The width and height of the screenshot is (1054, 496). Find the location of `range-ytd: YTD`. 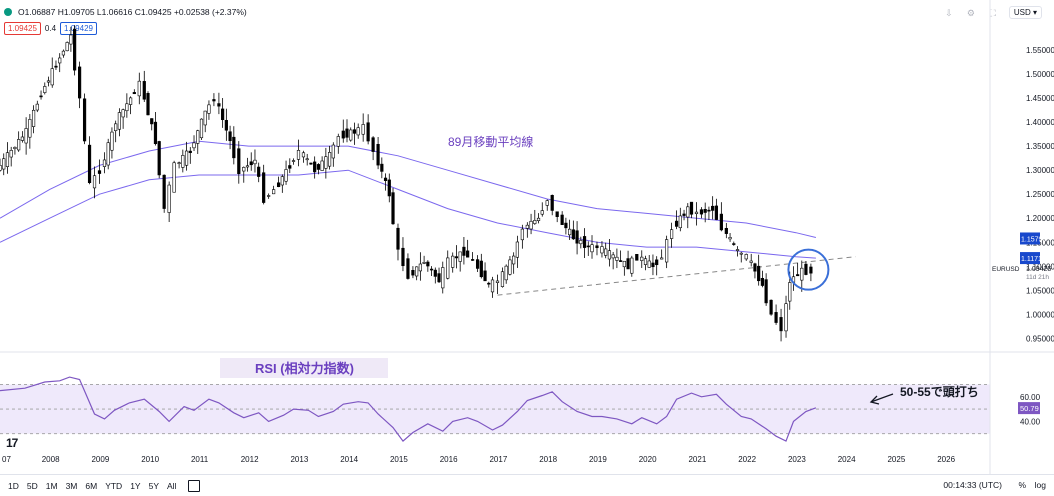

range-ytd: YTD is located at coordinates (114, 485).